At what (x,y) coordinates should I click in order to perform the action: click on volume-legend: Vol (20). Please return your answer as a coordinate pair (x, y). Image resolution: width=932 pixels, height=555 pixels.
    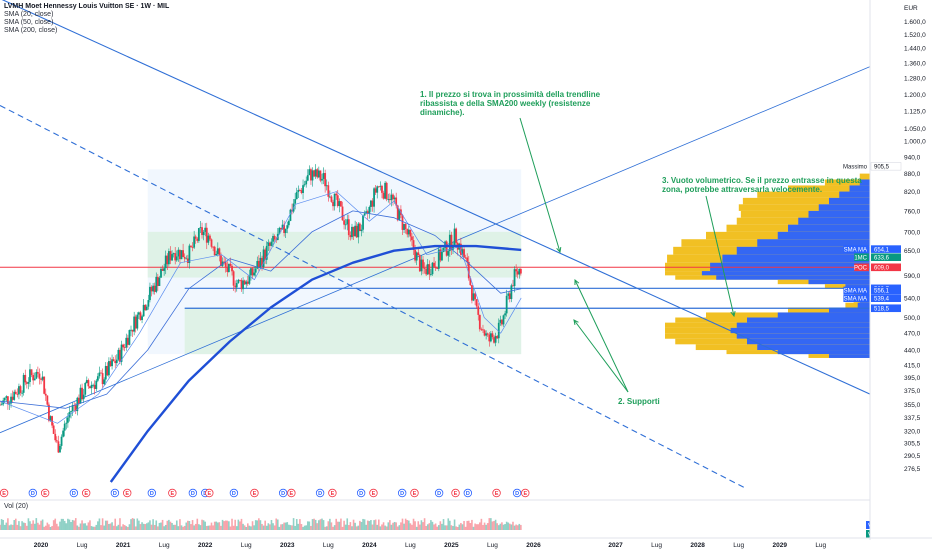
    Looking at the image, I should click on (16, 506).